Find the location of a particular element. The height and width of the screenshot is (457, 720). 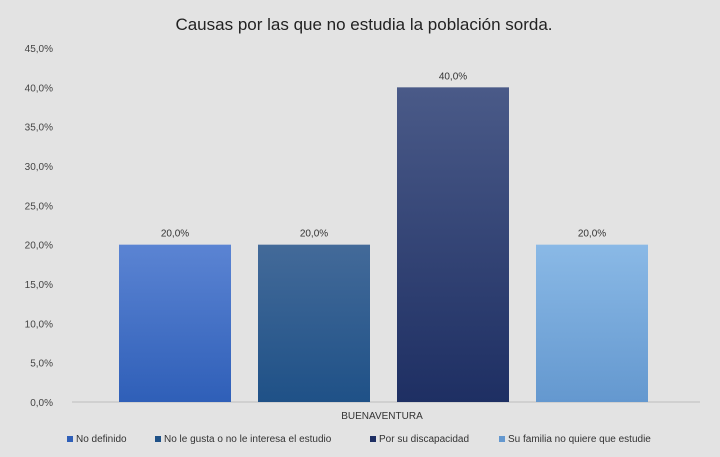

y-tick-label: 40,0% is located at coordinates (39, 88).